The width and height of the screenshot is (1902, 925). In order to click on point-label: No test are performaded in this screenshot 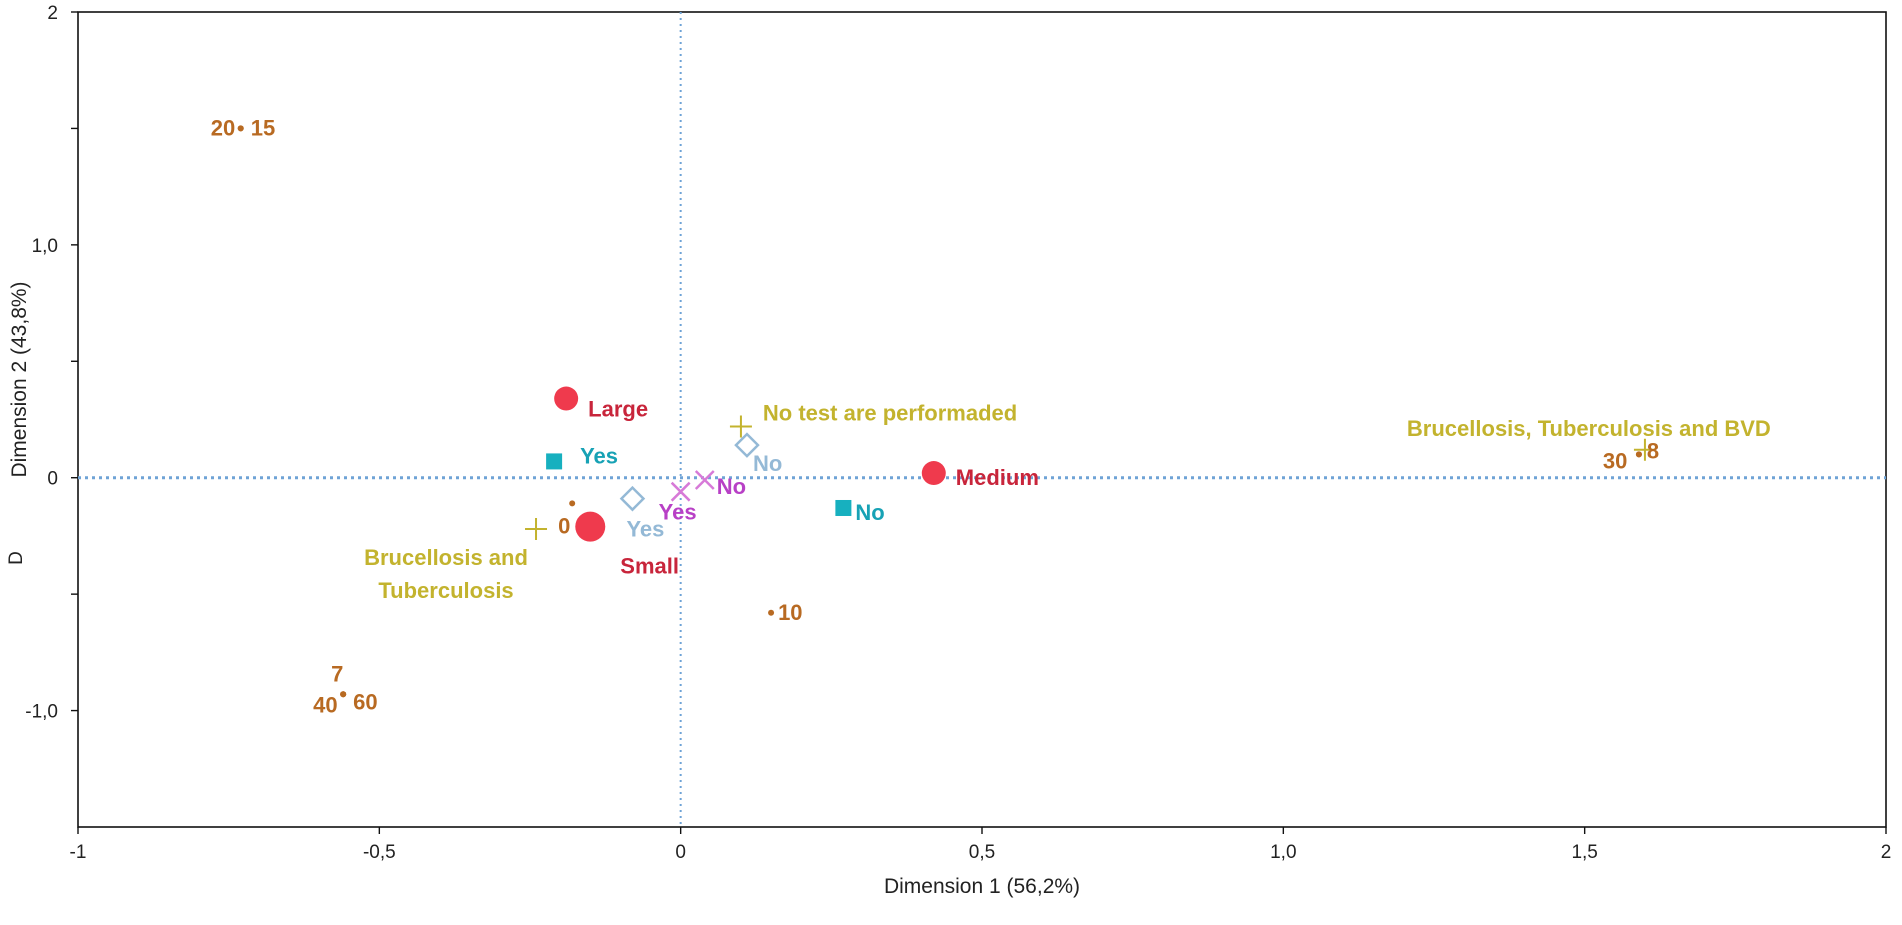, I will do `click(890, 412)`.